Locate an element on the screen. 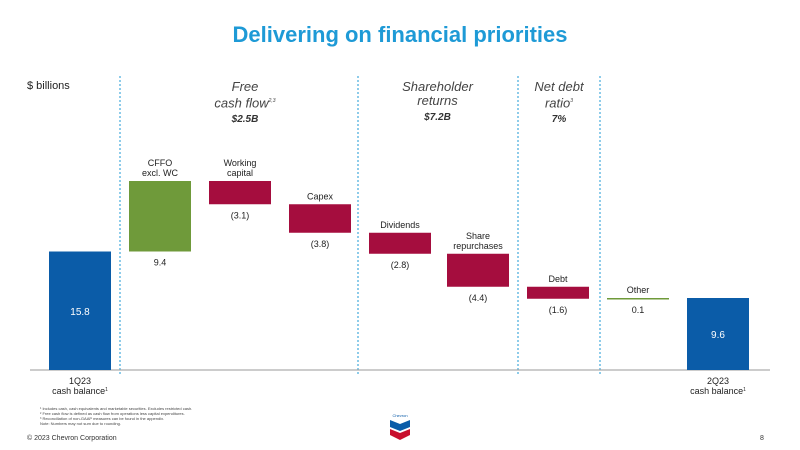  section-net-debt-ratio: Net debt ratio3 7% is located at coordinates (559, 102).